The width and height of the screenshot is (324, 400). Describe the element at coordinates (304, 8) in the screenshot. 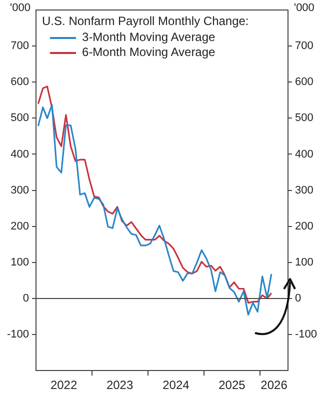

I see `y2-axis-title: '000` at that location.